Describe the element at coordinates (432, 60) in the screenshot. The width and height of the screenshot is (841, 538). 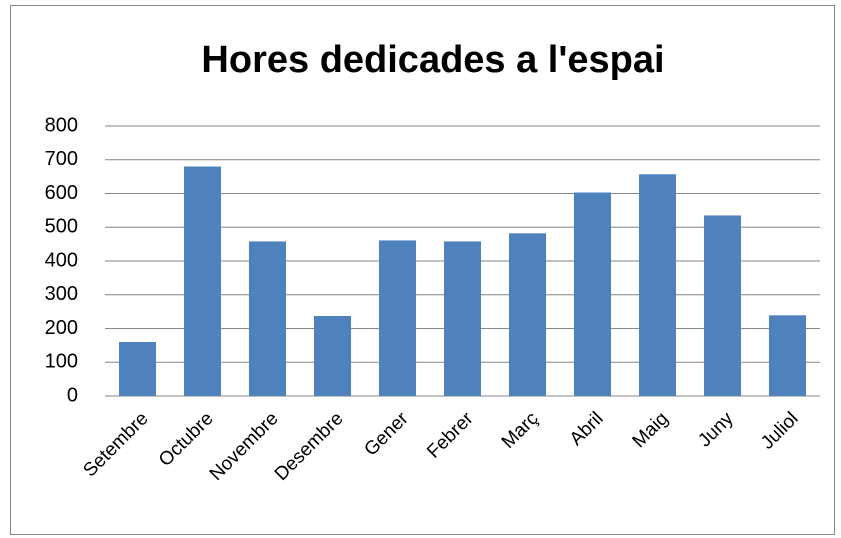
I see `chart-title: Hores dedicades a l'espai` at that location.